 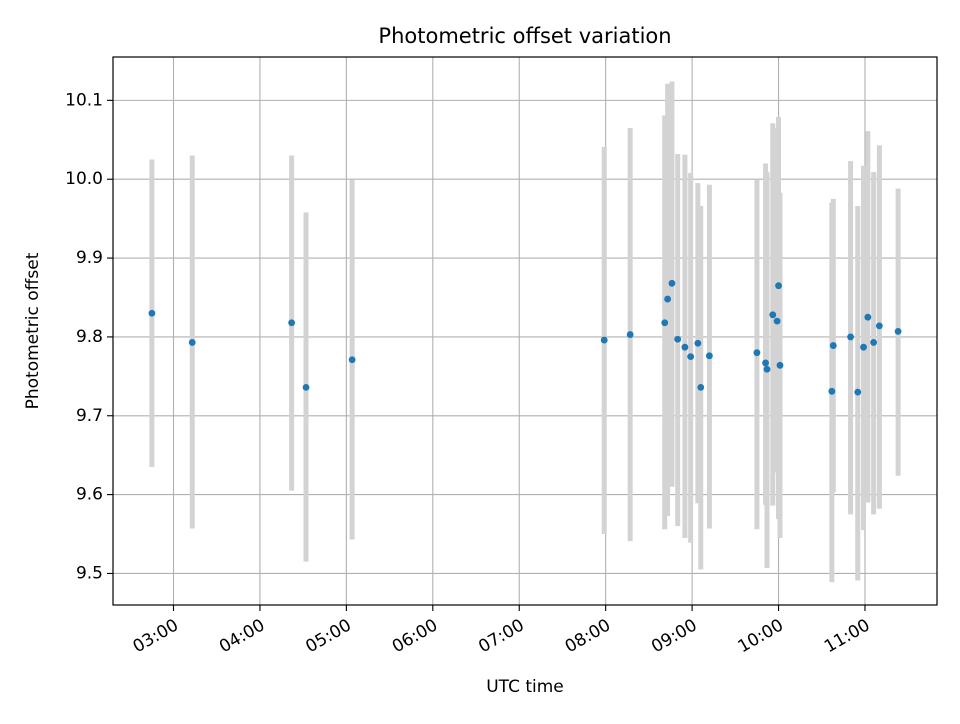 I want to click on y-tick-label: 10.1, so click(x=84, y=100).